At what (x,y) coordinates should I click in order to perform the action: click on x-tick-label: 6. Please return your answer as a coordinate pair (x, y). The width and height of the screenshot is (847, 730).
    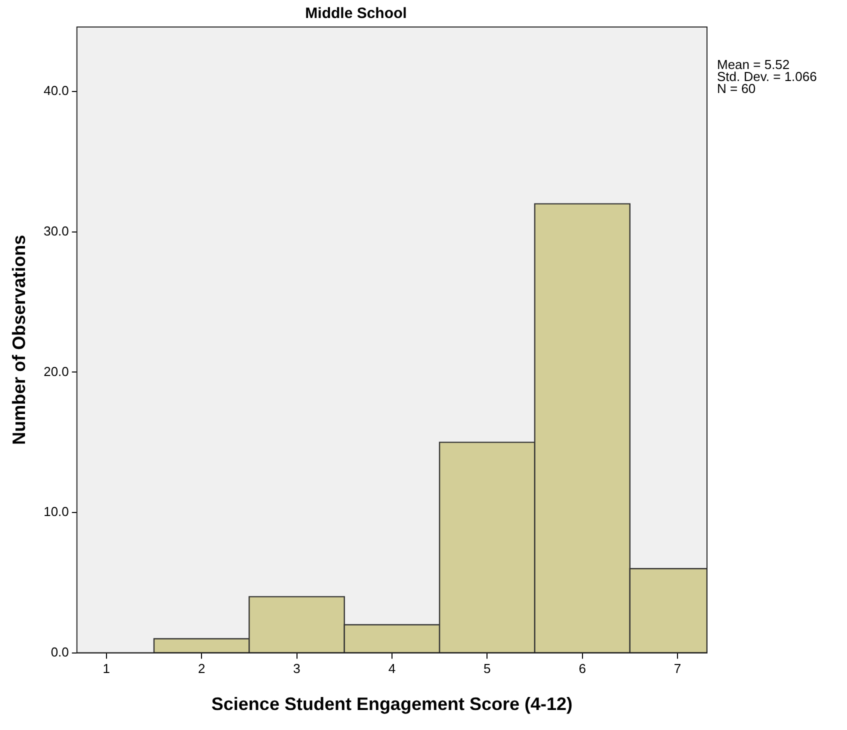
    Looking at the image, I should click on (582, 668).